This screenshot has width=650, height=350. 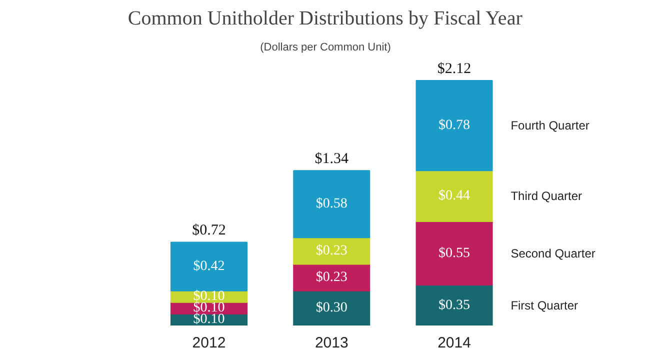 What do you see at coordinates (209, 230) in the screenshot?
I see `total-label: $0.72` at bounding box center [209, 230].